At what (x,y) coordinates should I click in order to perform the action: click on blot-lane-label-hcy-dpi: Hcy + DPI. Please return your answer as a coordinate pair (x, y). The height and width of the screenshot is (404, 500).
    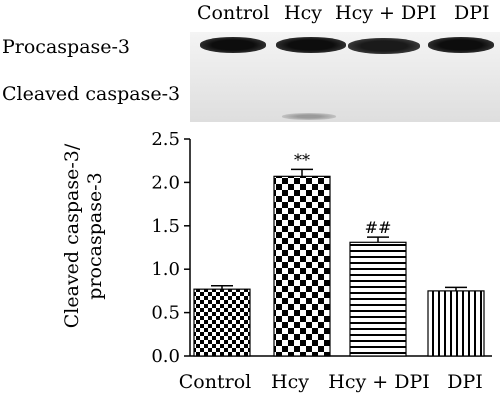
    Looking at the image, I should click on (386, 13).